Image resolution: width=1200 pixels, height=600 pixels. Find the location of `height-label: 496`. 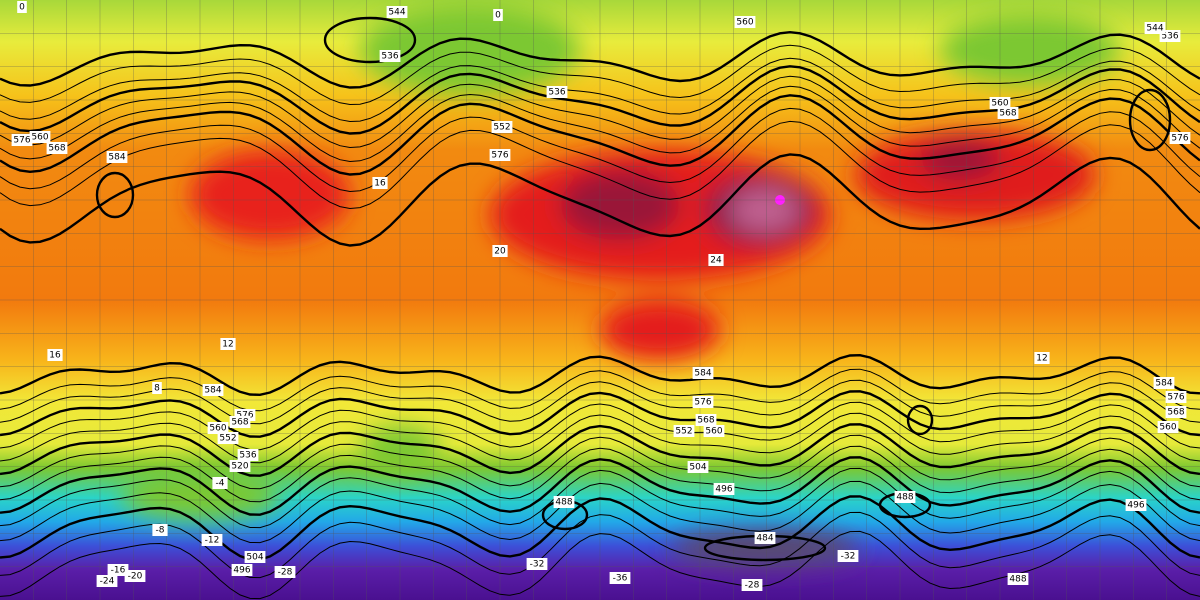

height-label: 496 is located at coordinates (242, 570).